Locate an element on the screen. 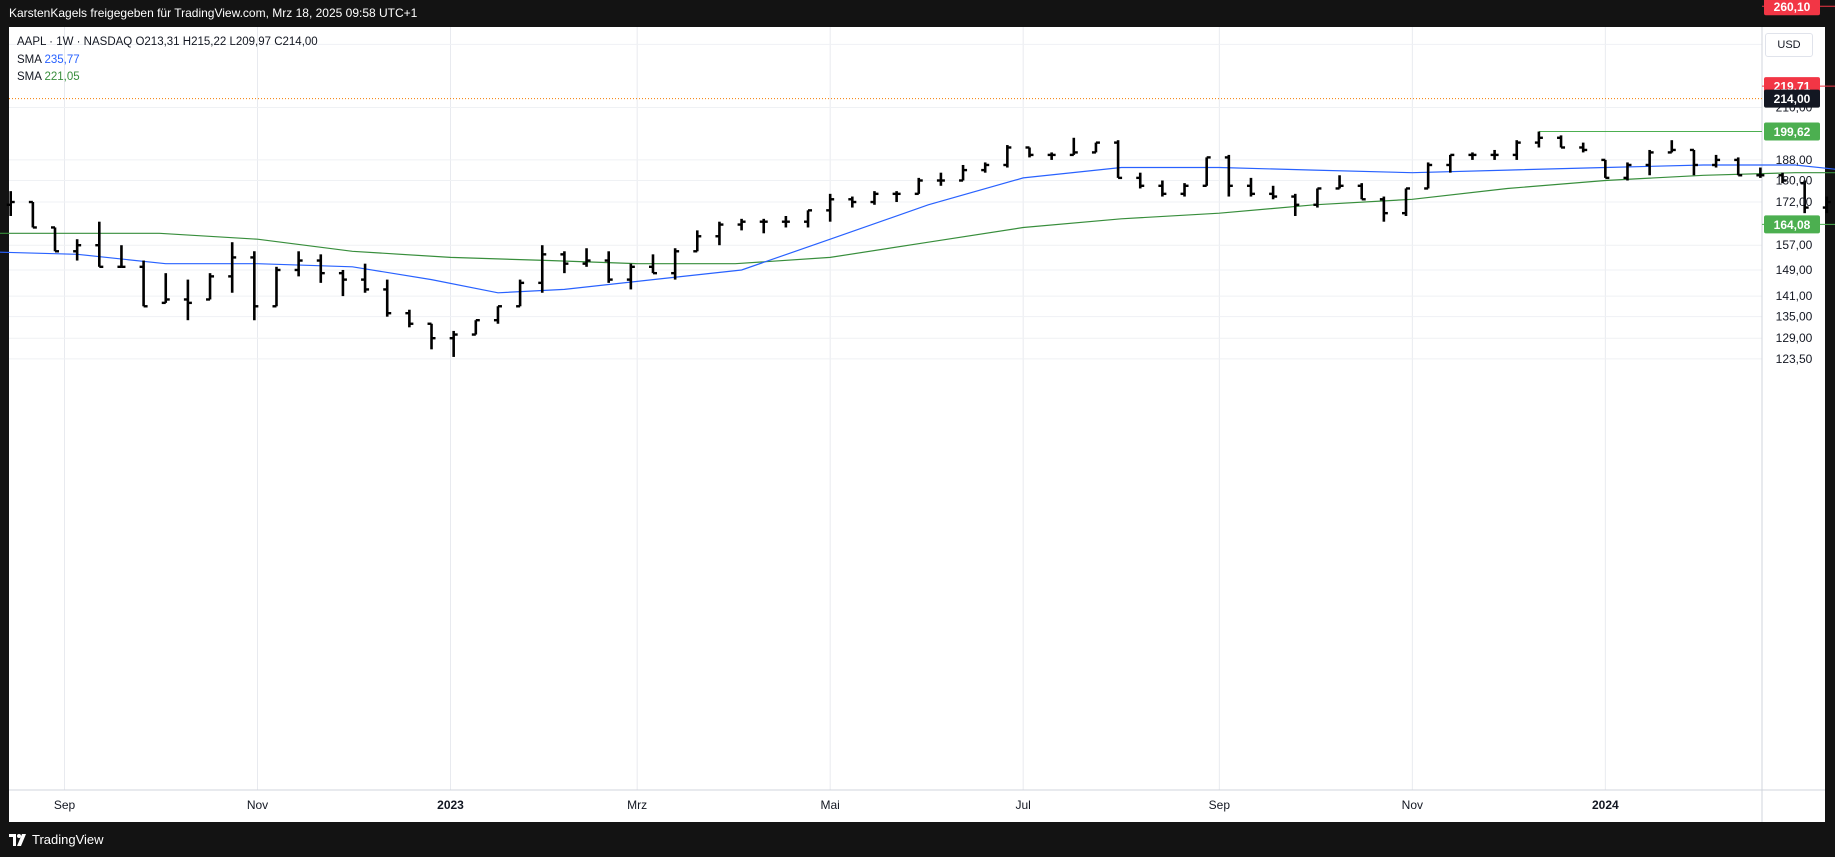 The image size is (1835, 857). x-tick-label: 2024 is located at coordinates (1605, 805).